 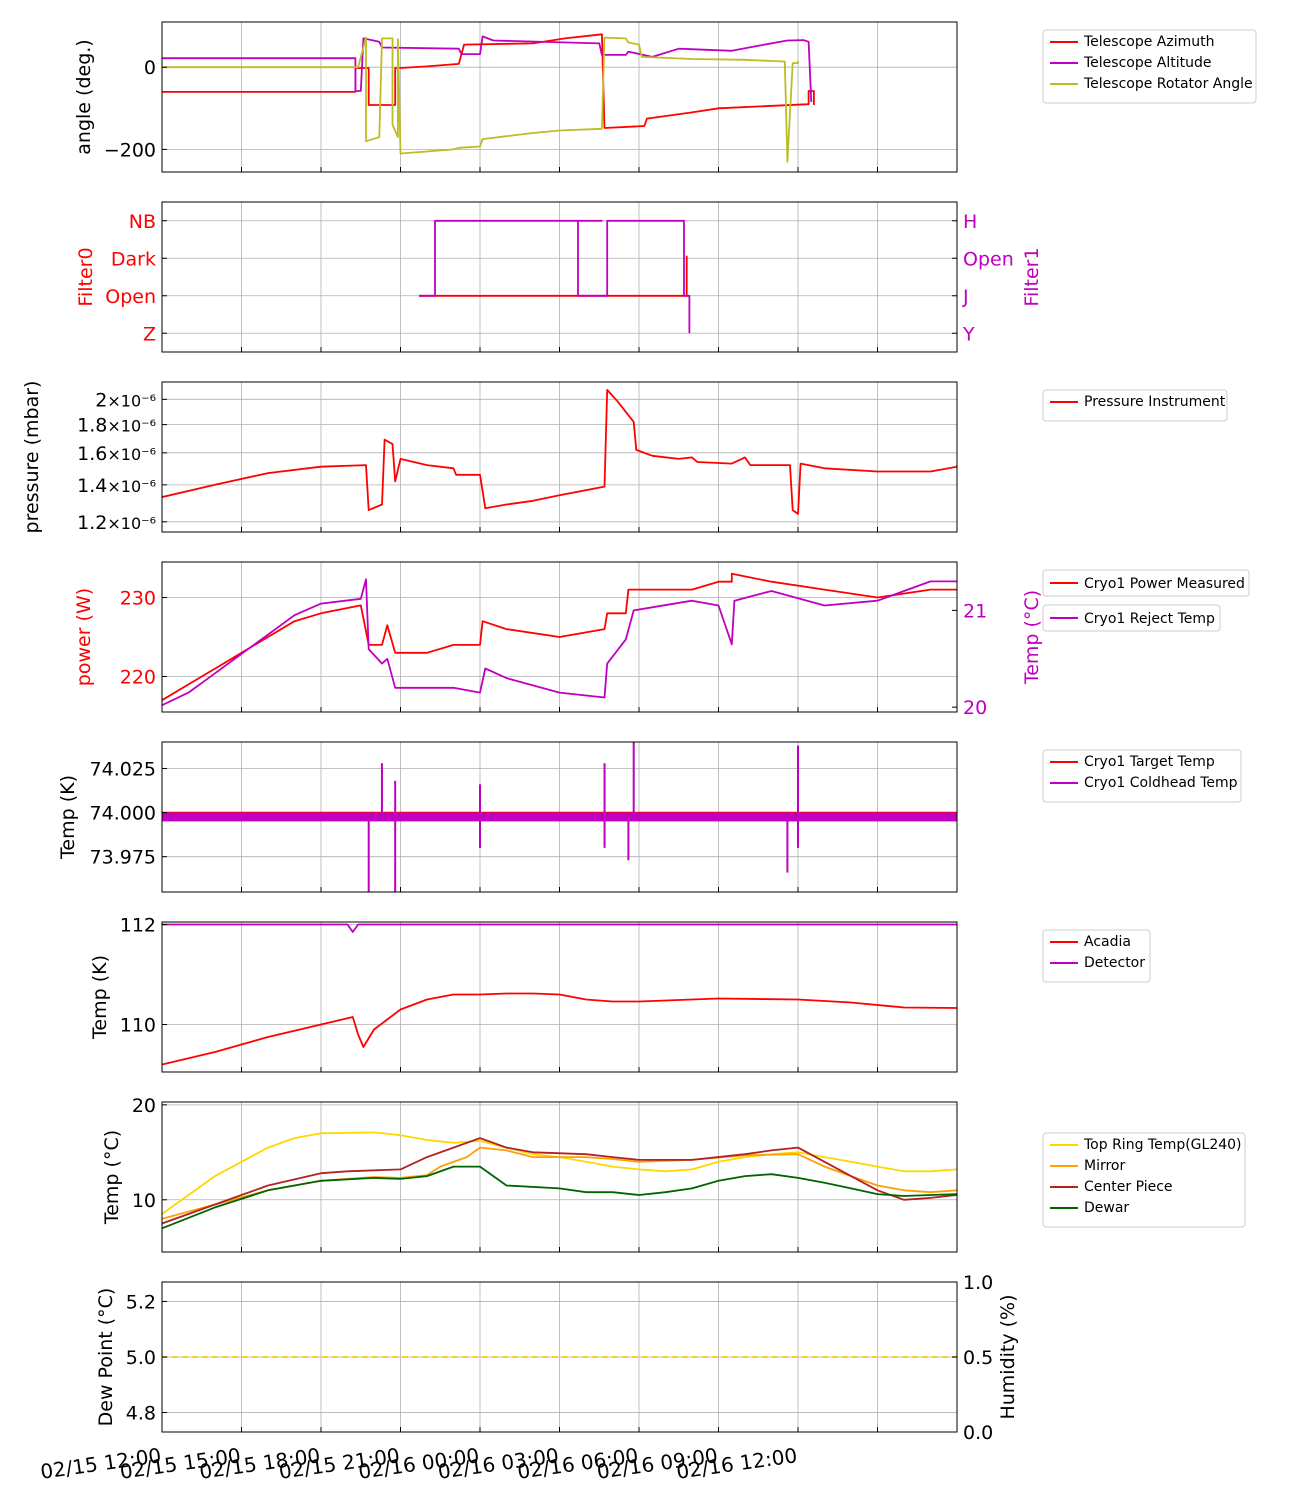 I want to click on y-tick-label: 73.975, so click(x=123, y=858).